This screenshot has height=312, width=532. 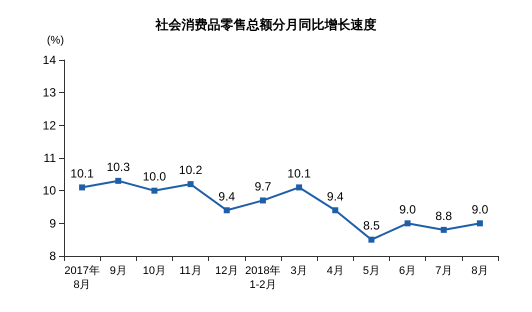 What do you see at coordinates (226, 271) in the screenshot?
I see `x-tick-label: 12月` at bounding box center [226, 271].